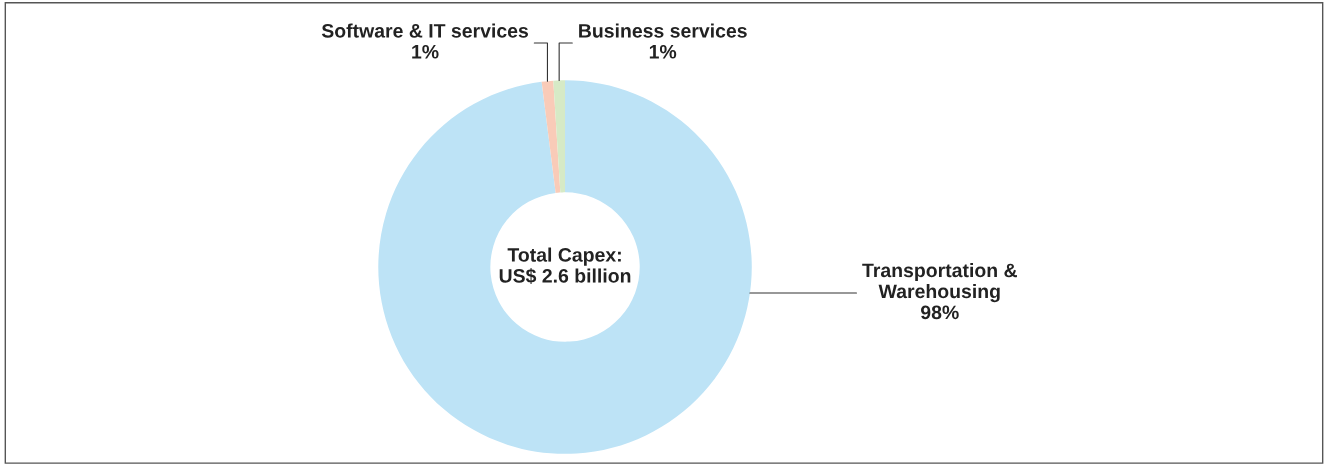 The image size is (1328, 465). What do you see at coordinates (939, 282) in the screenshot?
I see `slice-label: Transportation & Warehousing` at bounding box center [939, 282].